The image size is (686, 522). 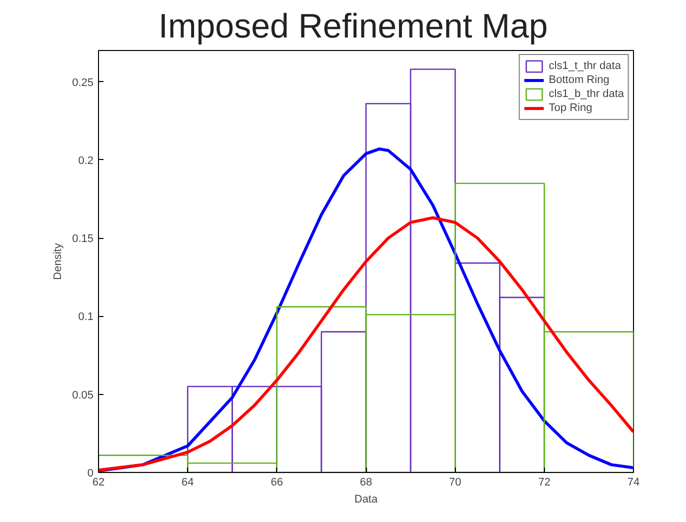 I want to click on x-tick-label: 74, so click(x=633, y=482).